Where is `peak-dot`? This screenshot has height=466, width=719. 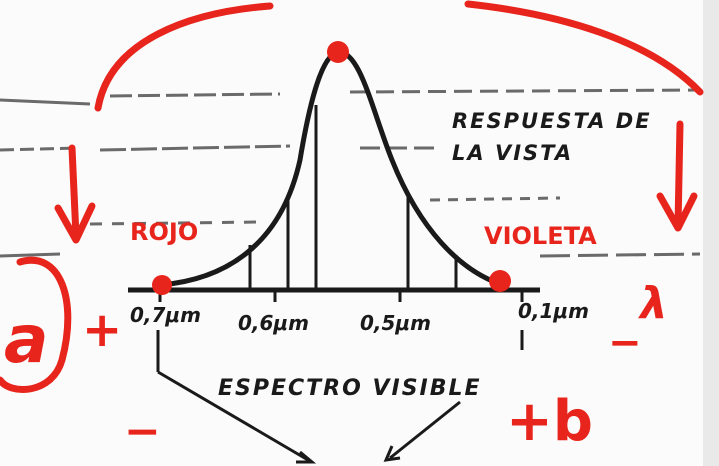 peak-dot is located at coordinates (338, 52).